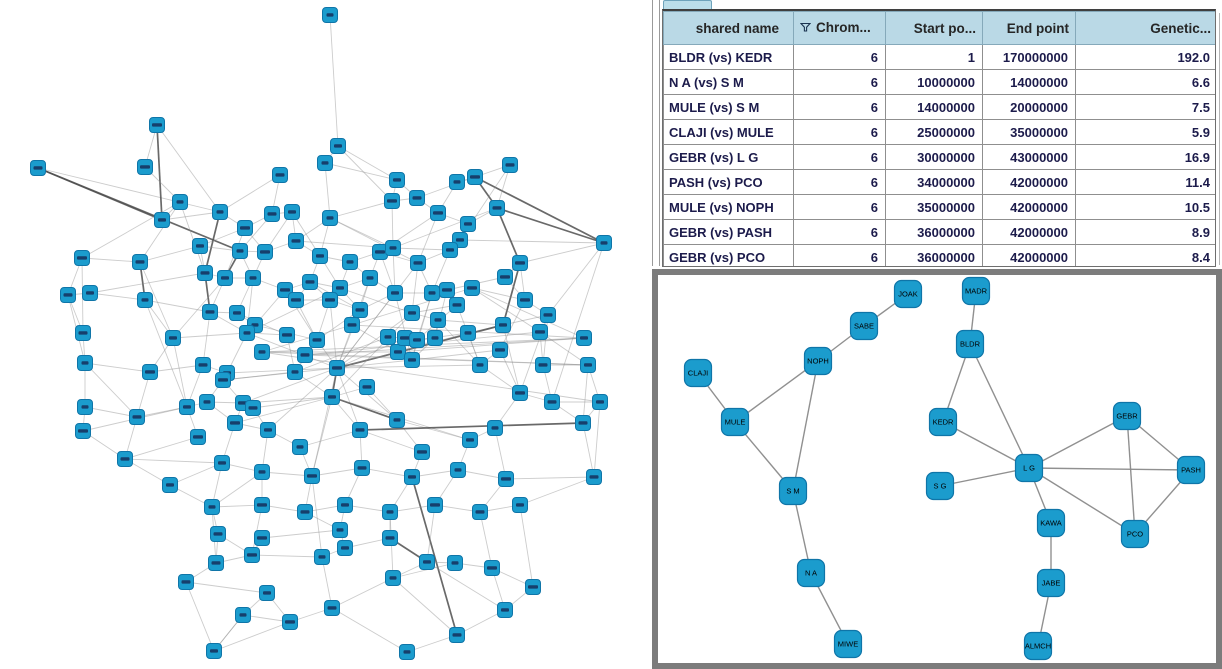 The height and width of the screenshot is (669, 1222). I want to click on table-row: GEBR (vs) PCO 6 36000000 42000000 8.4, so click(939, 255).